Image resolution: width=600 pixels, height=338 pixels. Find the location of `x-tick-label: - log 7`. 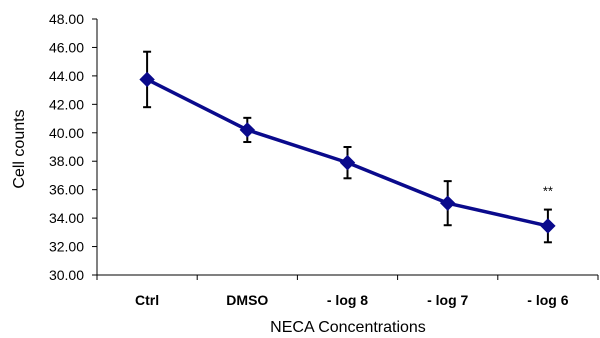

x-tick-label: - log 7 is located at coordinates (447, 300).